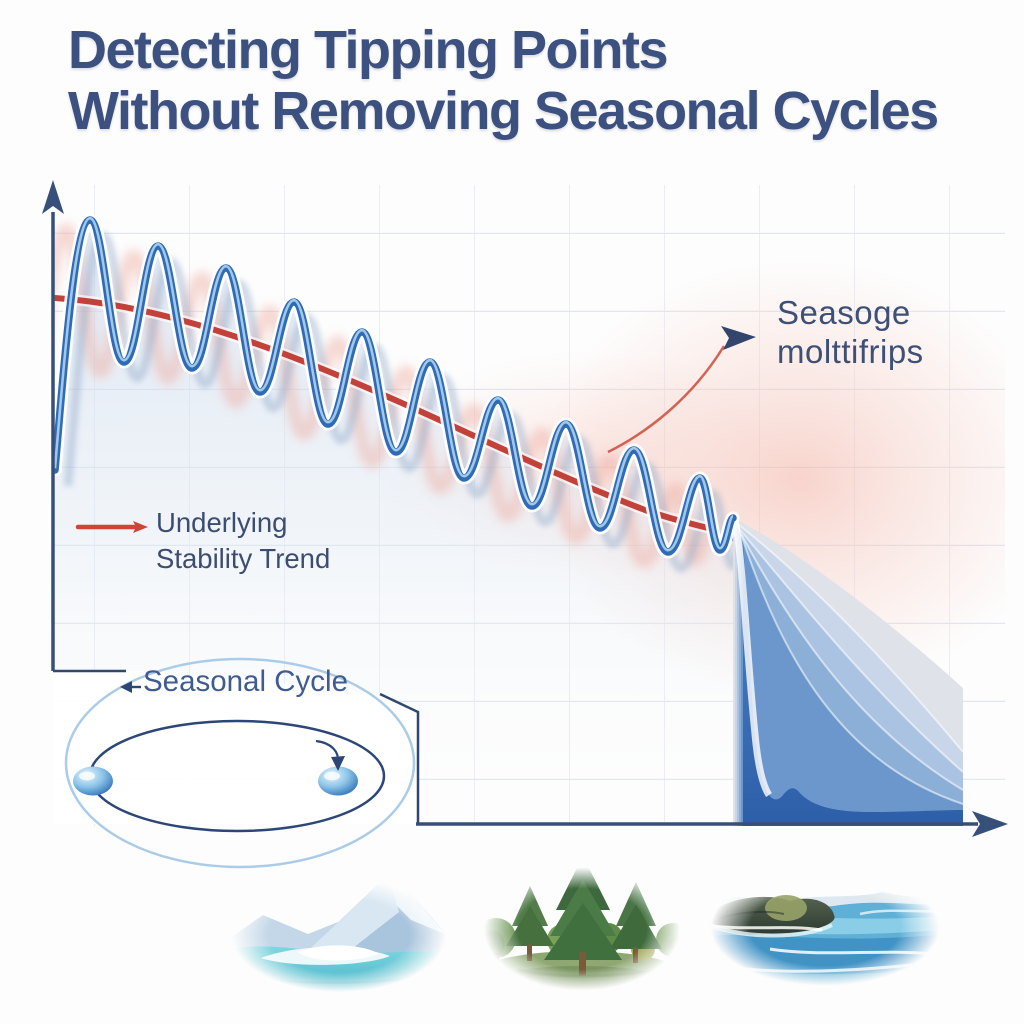 The width and height of the screenshot is (1024, 1024). I want to click on ocean-rock-vignette, so click(825, 928).